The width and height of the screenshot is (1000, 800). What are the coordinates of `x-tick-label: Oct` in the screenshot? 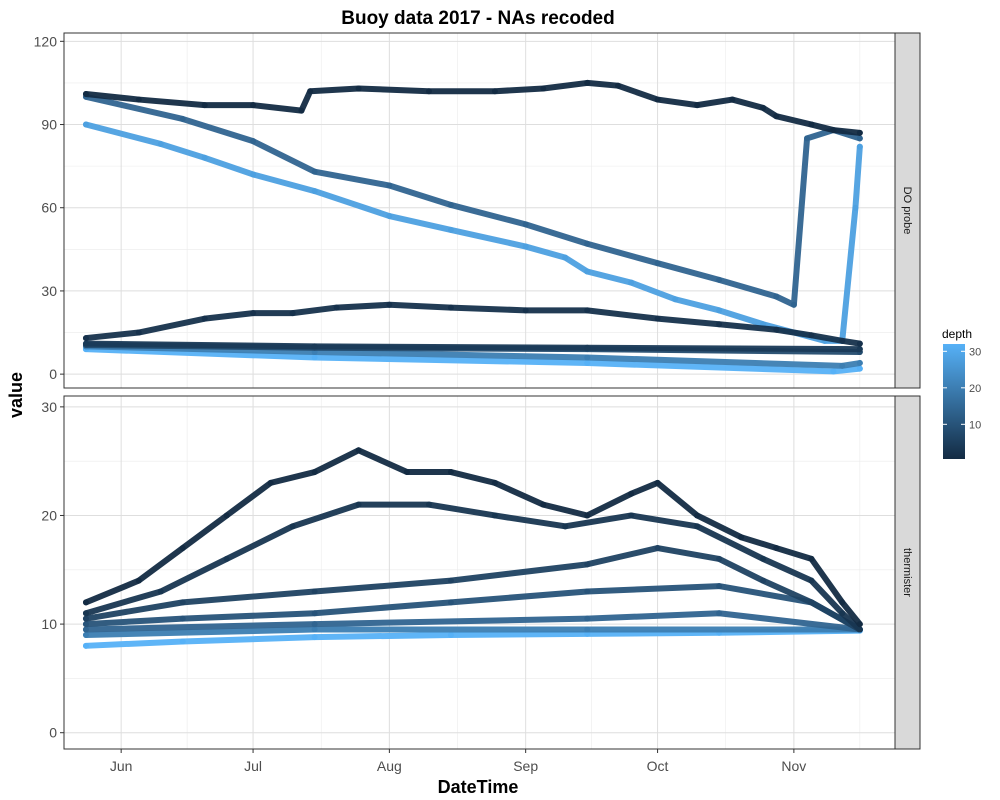 It's located at (658, 766).